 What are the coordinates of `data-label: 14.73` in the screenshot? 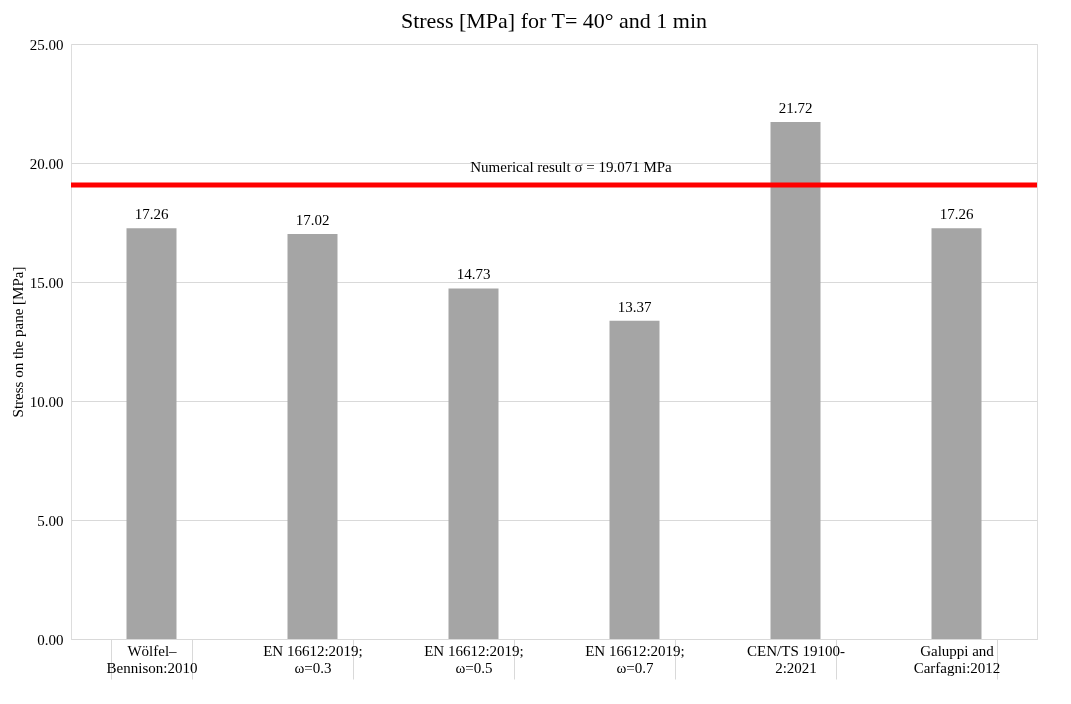 It's located at (473, 274).